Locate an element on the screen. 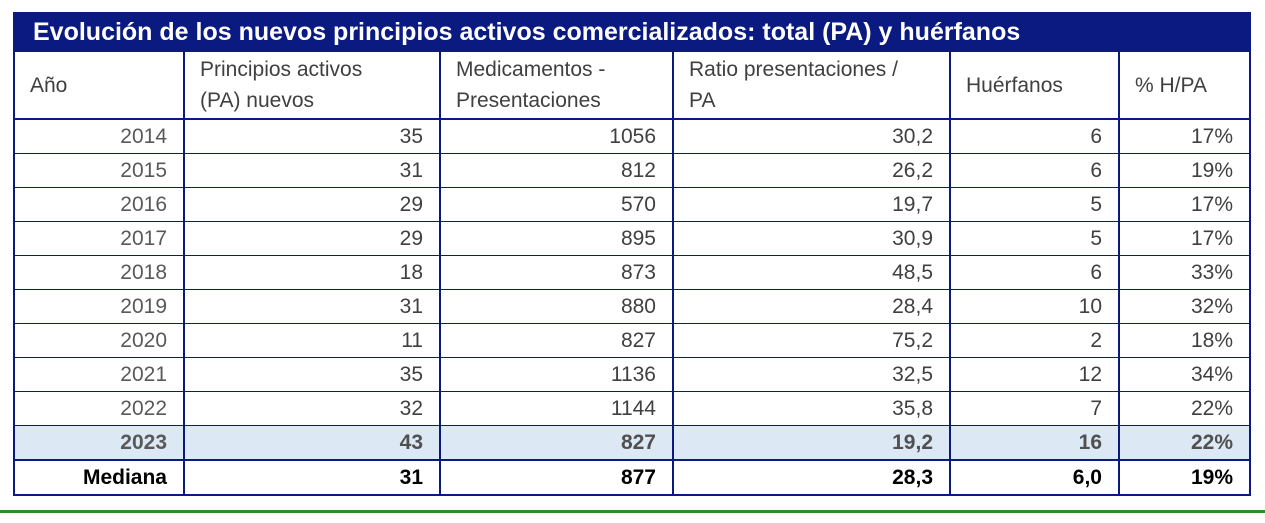 This screenshot has height=523, width=1265. header-huerfanos: Huérfanos is located at coordinates (1034, 85).